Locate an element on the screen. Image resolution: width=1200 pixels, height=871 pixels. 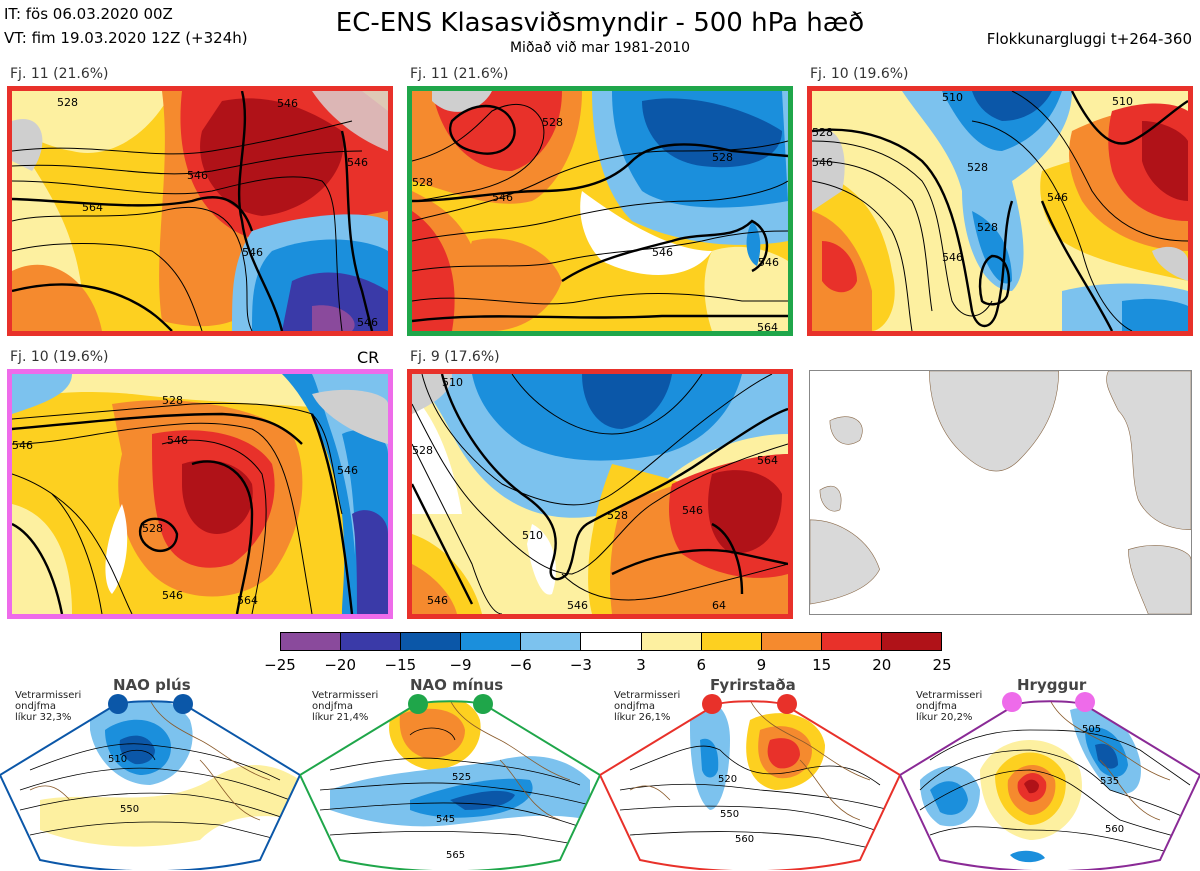
colorbar-tick-label: −20 is located at coordinates (340, 665).